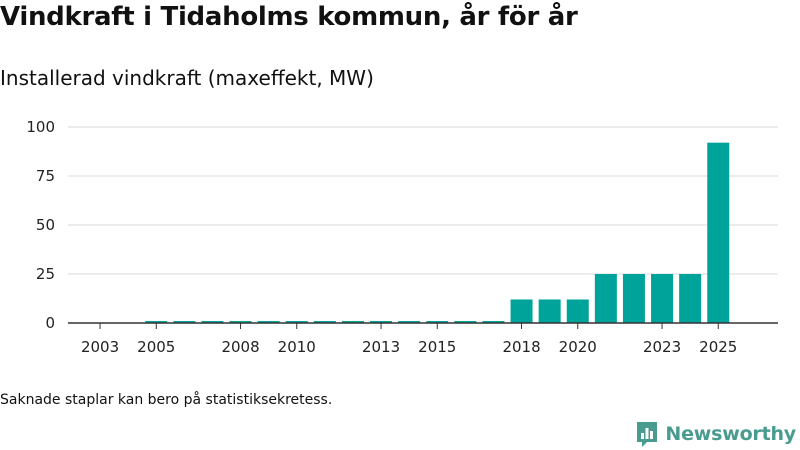 This screenshot has width=800, height=450. What do you see at coordinates (662, 347) in the screenshot?
I see `x-tick-label: 2023` at bounding box center [662, 347].